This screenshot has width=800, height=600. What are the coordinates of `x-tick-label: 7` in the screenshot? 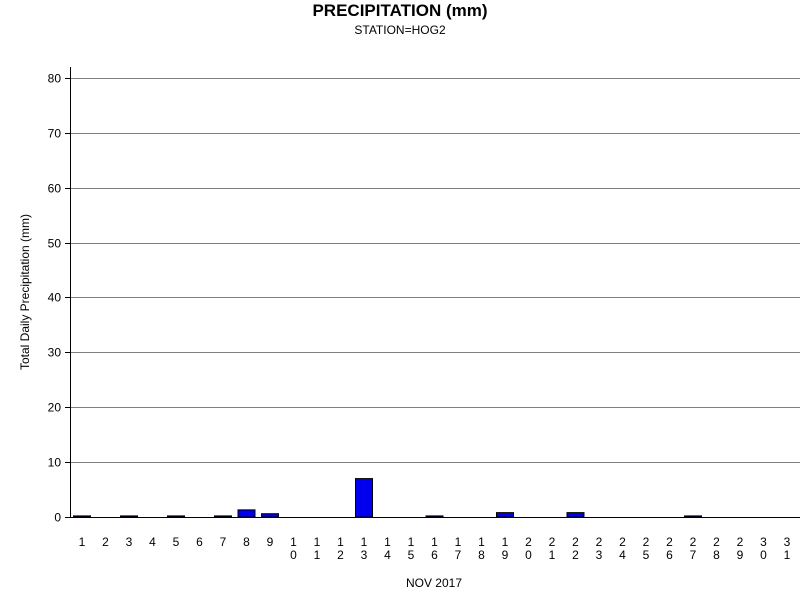 It's located at (223, 542).